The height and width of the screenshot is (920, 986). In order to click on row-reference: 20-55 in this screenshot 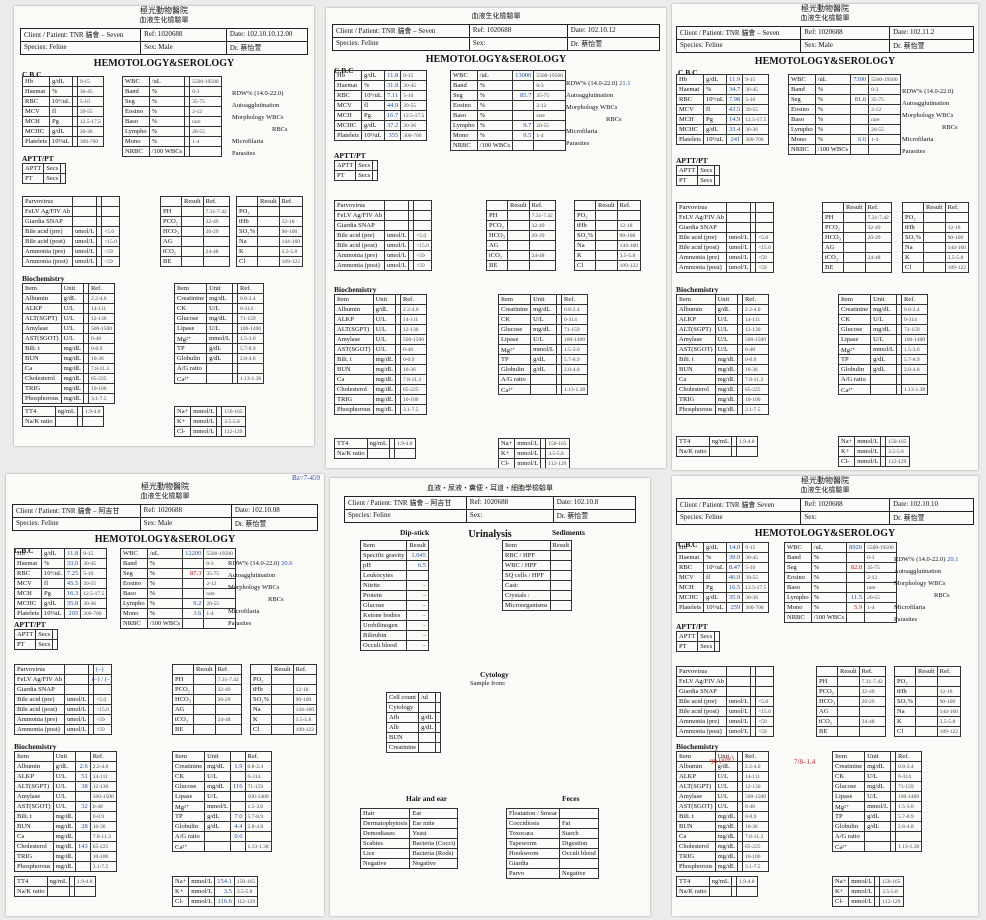, I will do `click(205, 131)`.